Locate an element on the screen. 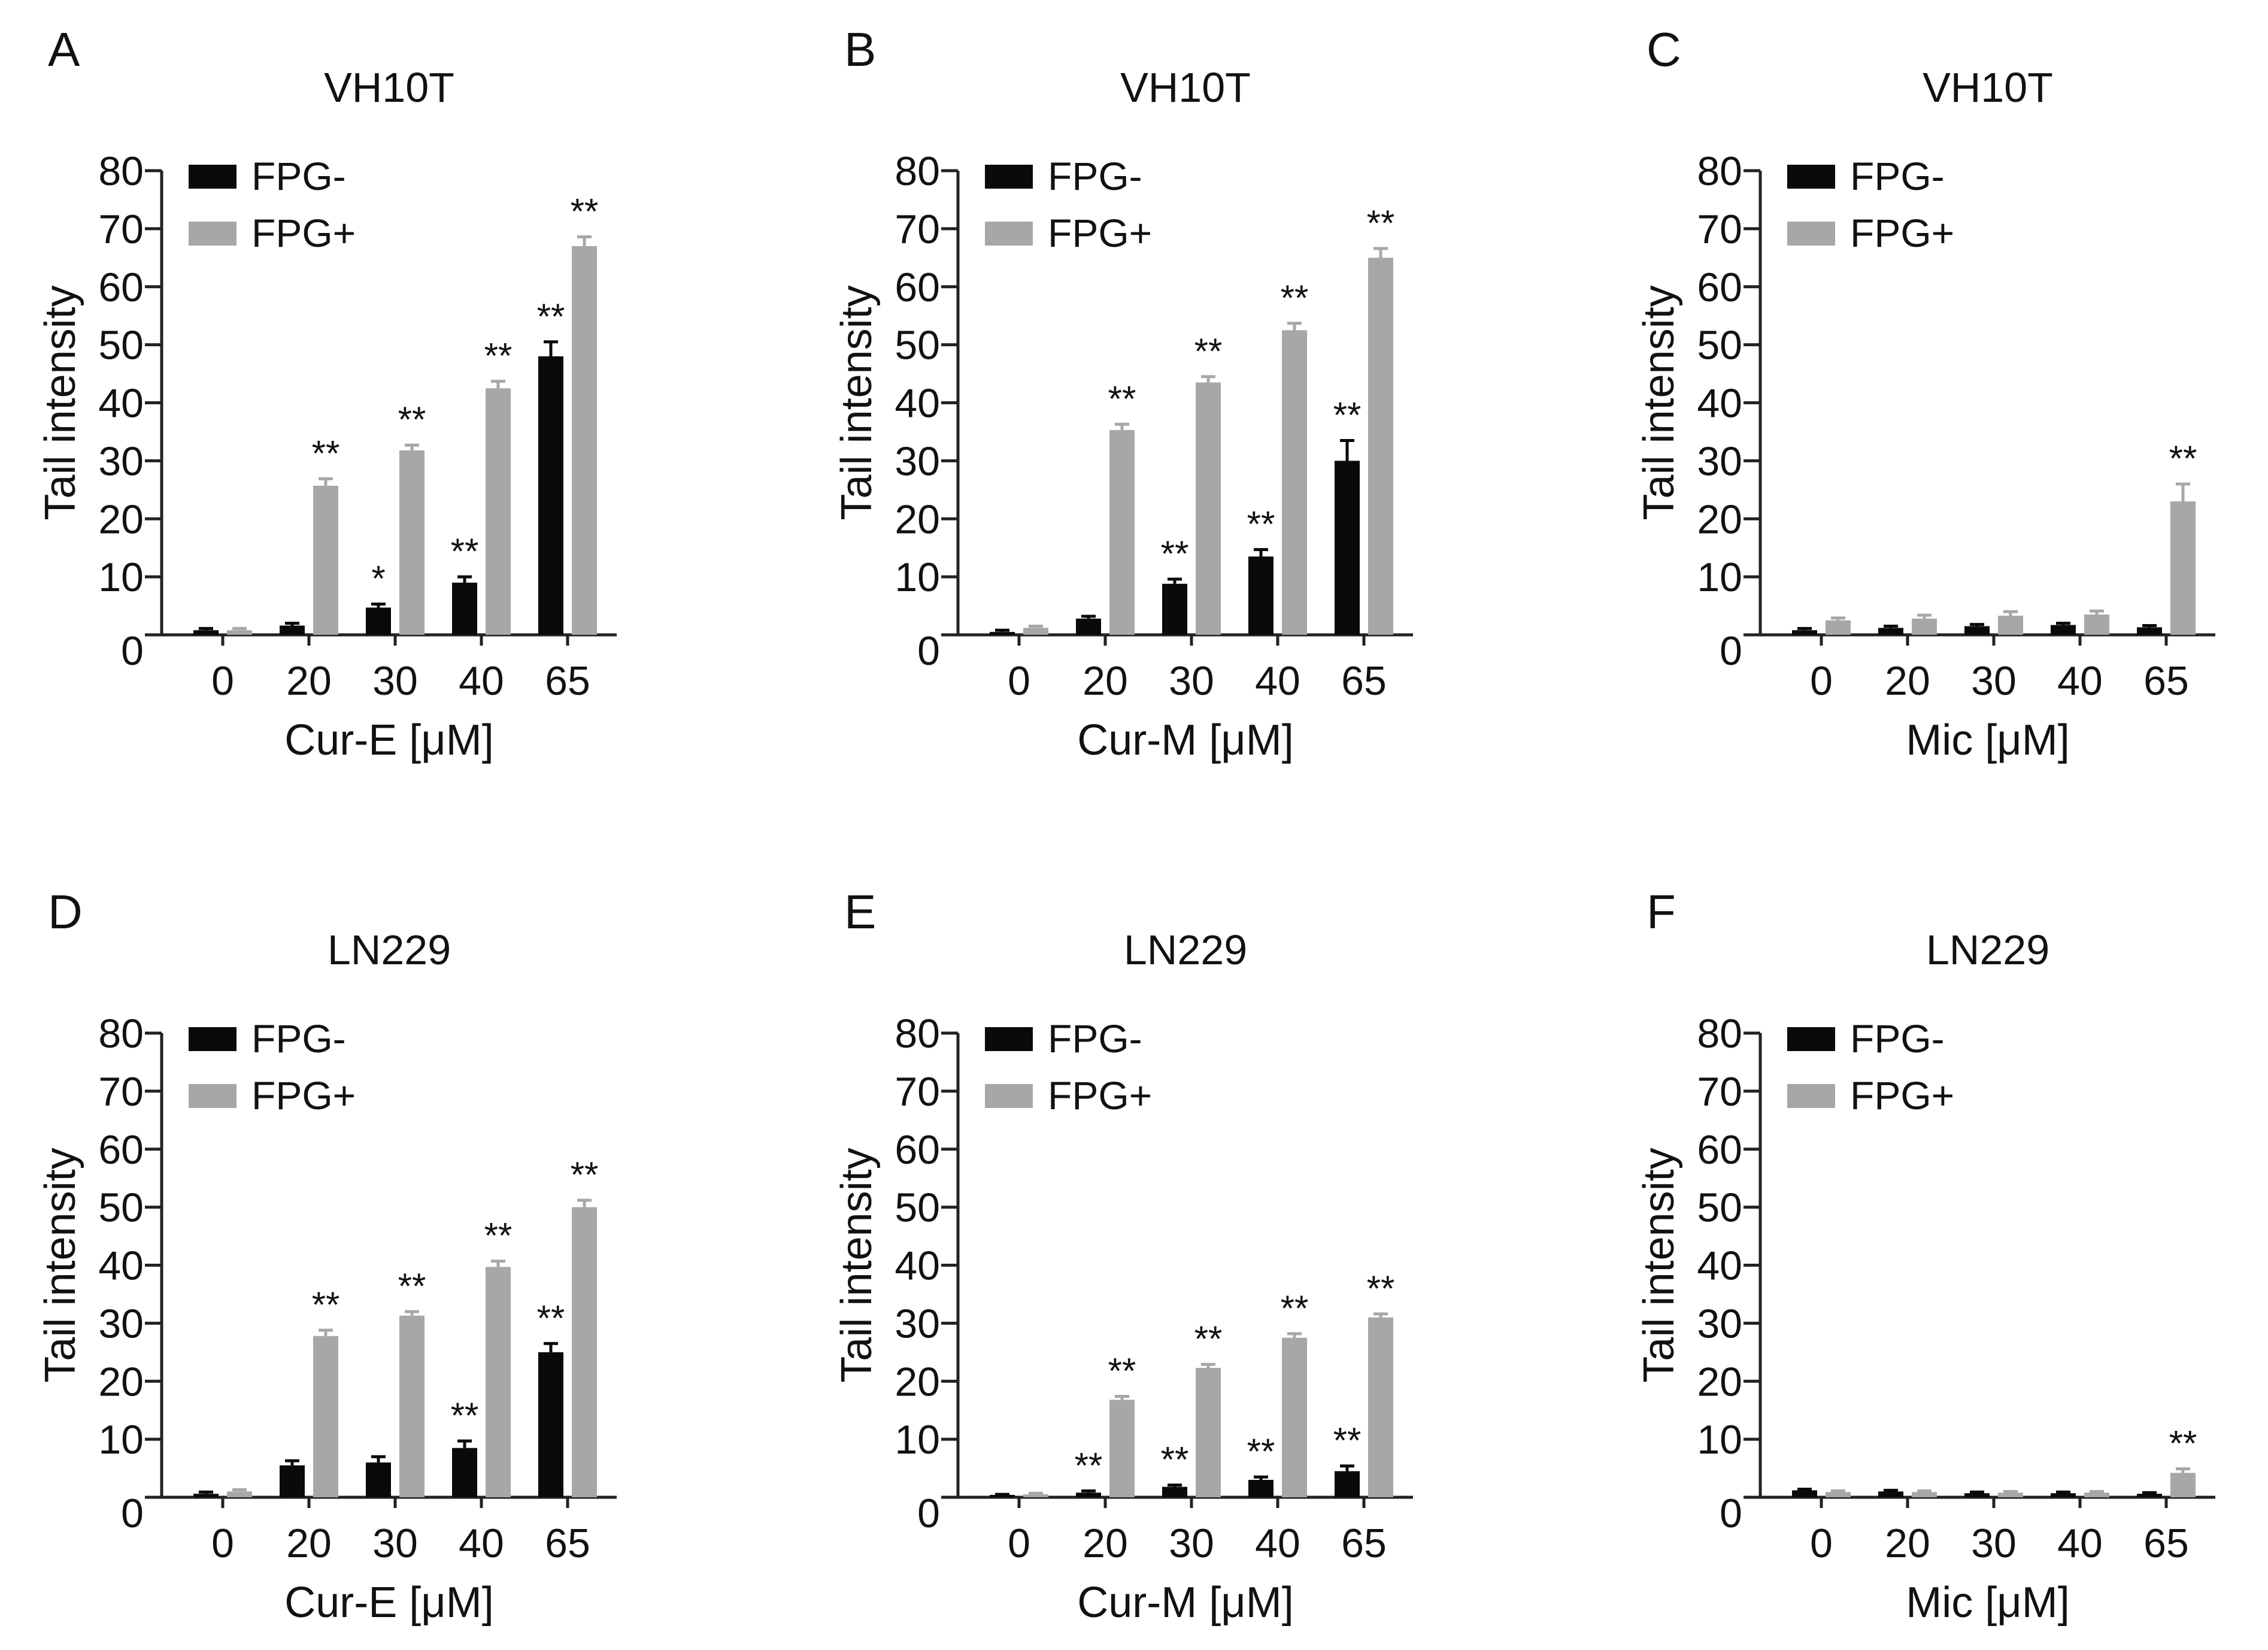  panel-letter: F is located at coordinates (1661, 912).